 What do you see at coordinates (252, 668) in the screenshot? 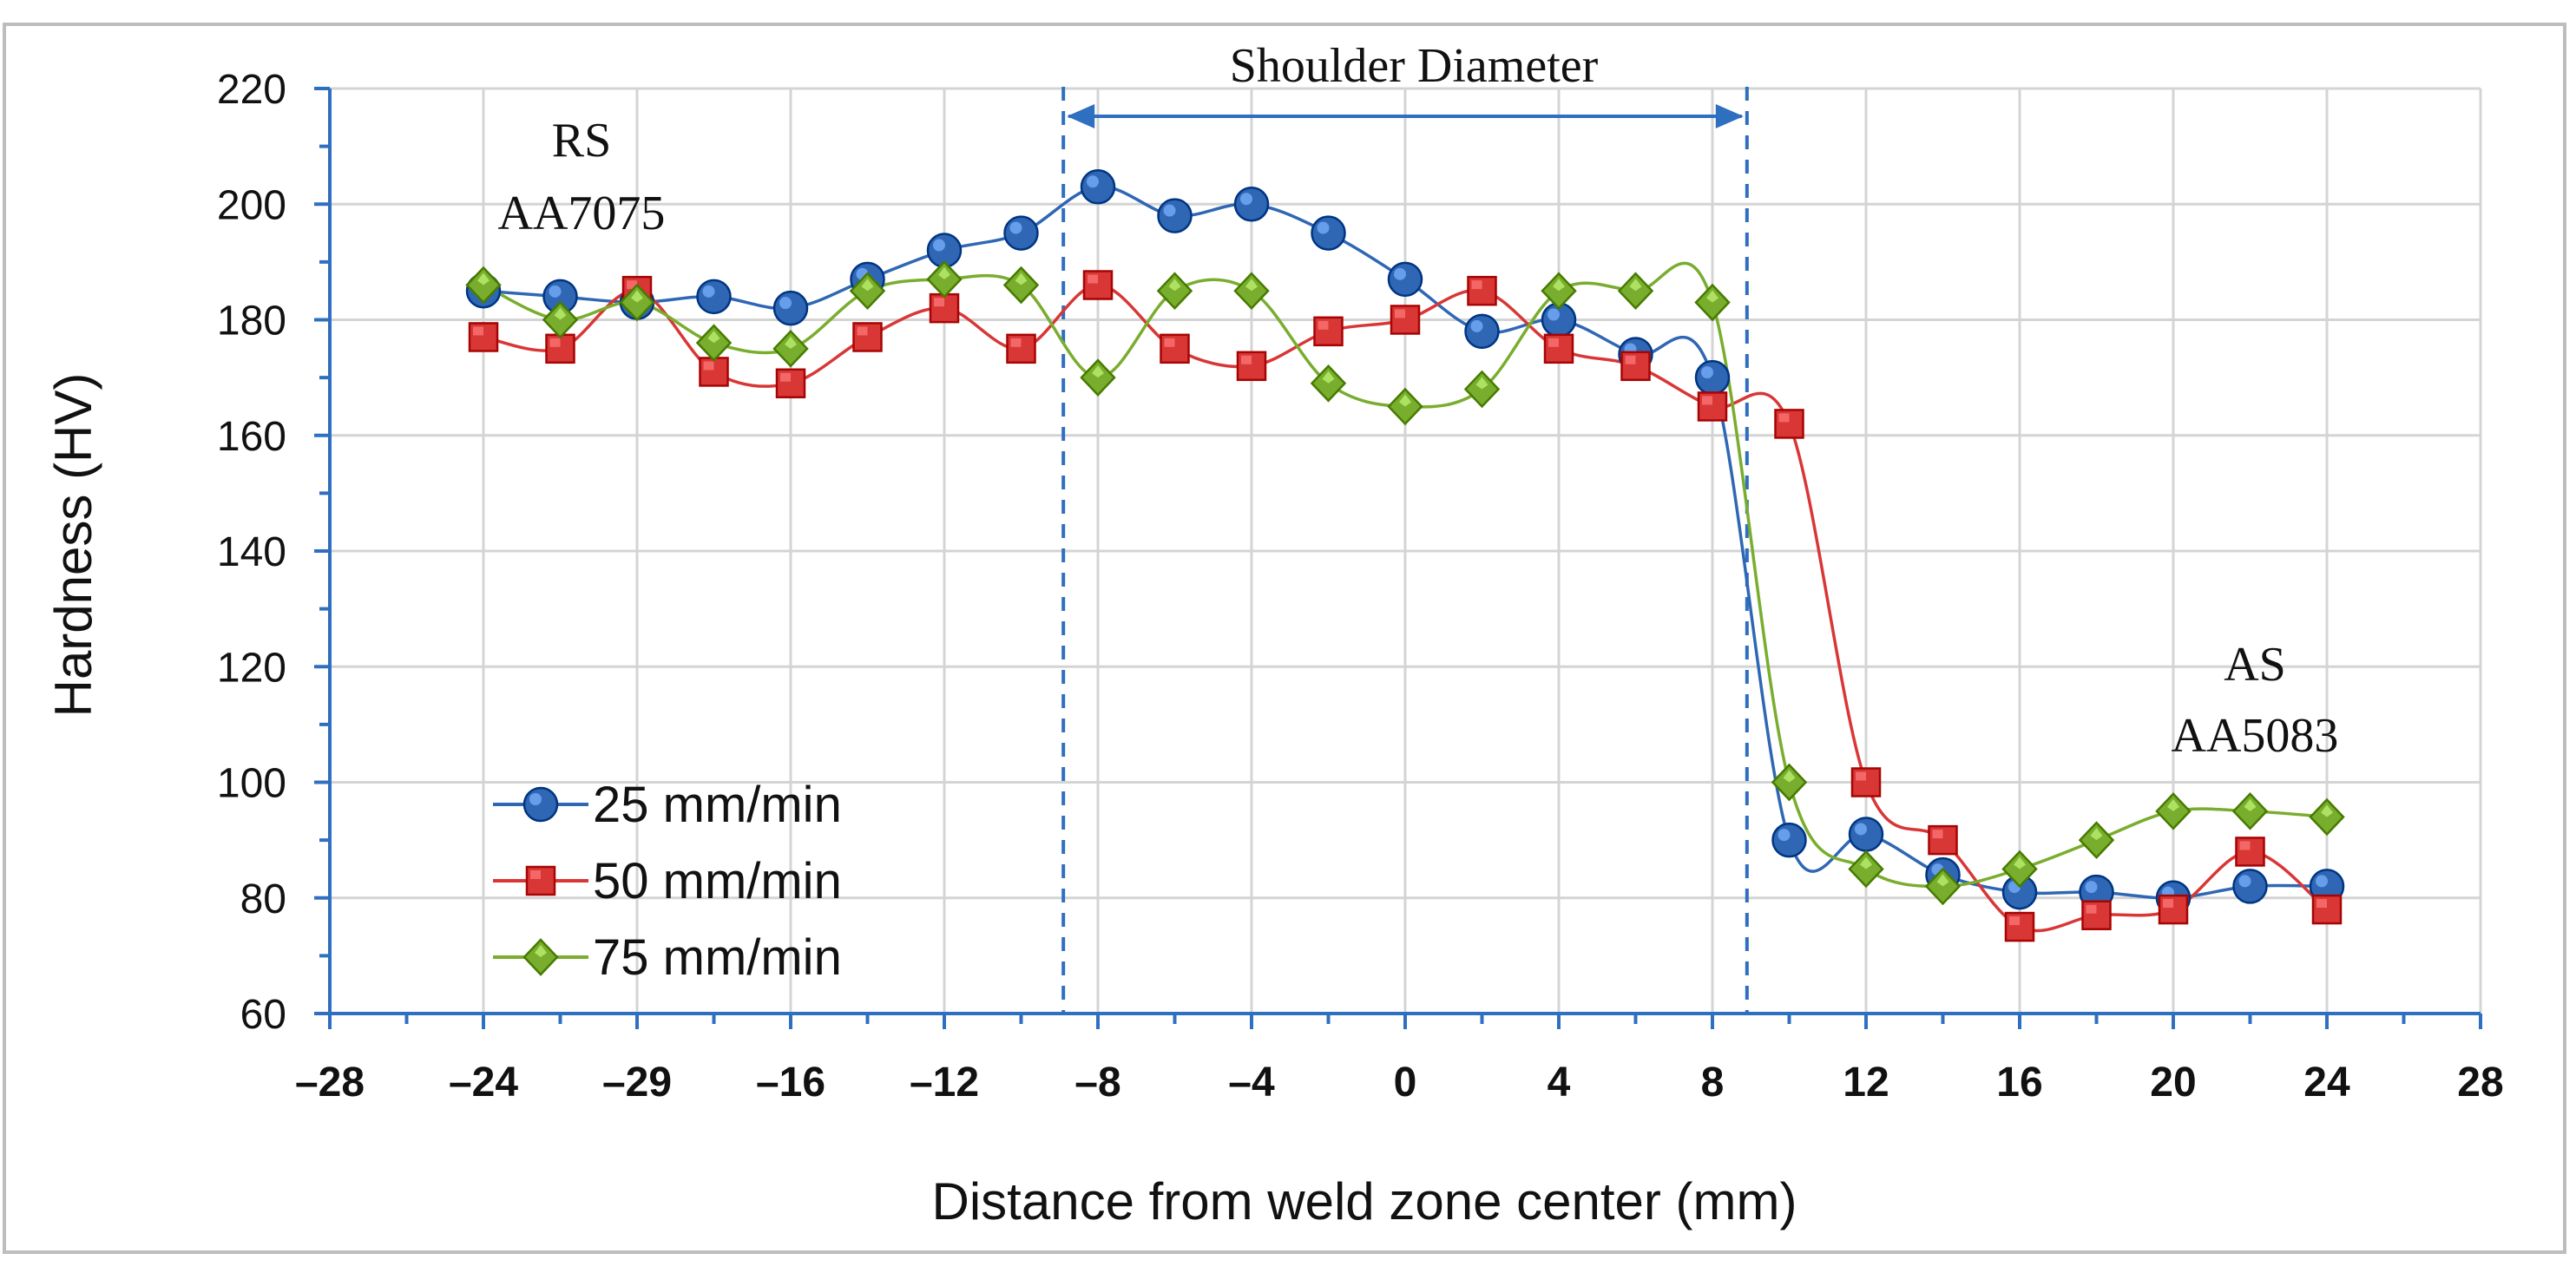
I see `y-tick-label: 120` at bounding box center [252, 668].